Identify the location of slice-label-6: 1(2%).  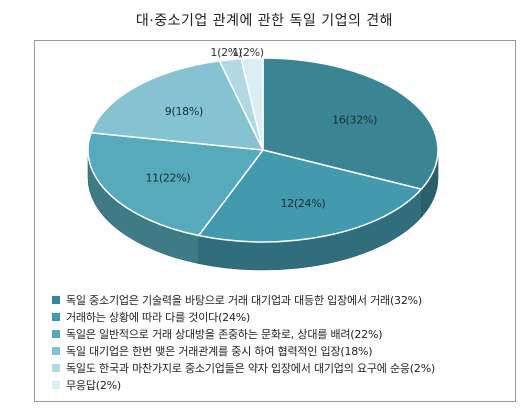
(248, 52).